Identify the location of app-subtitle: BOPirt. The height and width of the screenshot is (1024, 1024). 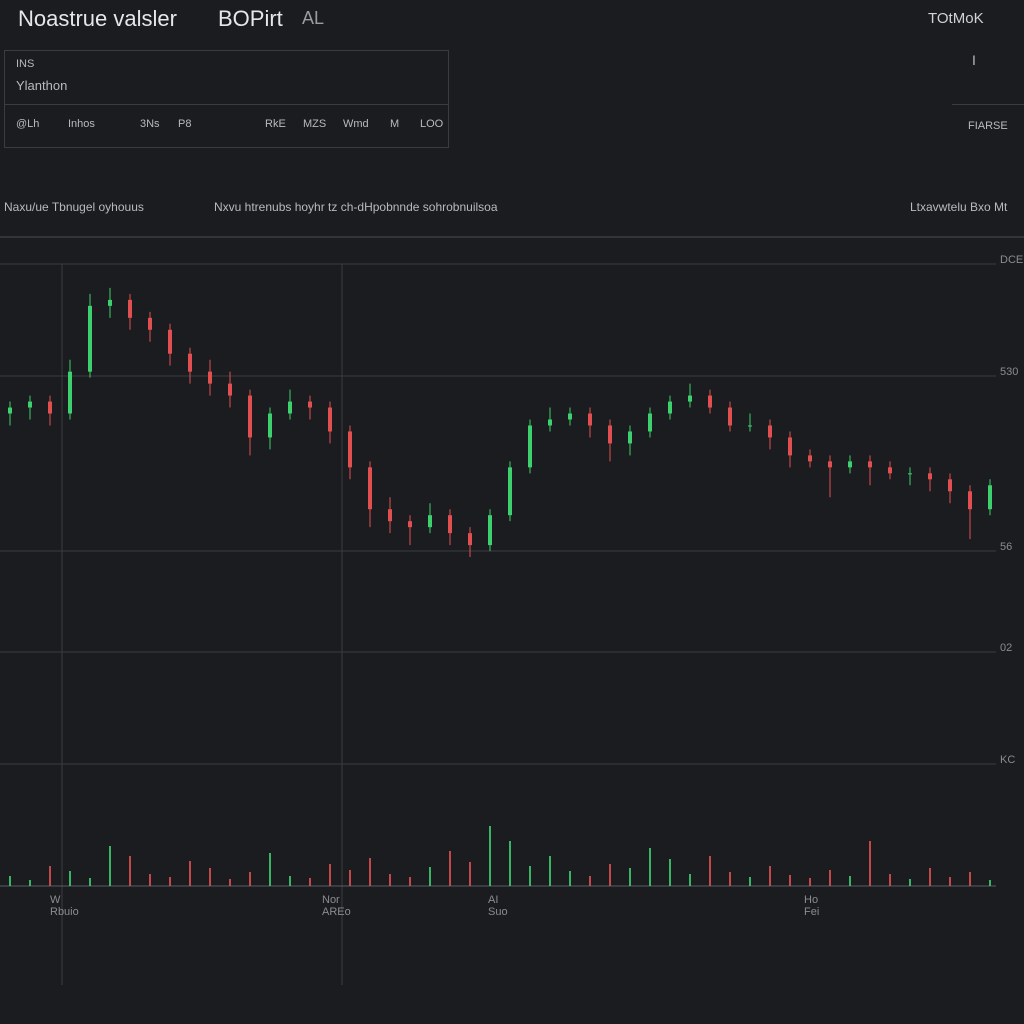
(250, 18).